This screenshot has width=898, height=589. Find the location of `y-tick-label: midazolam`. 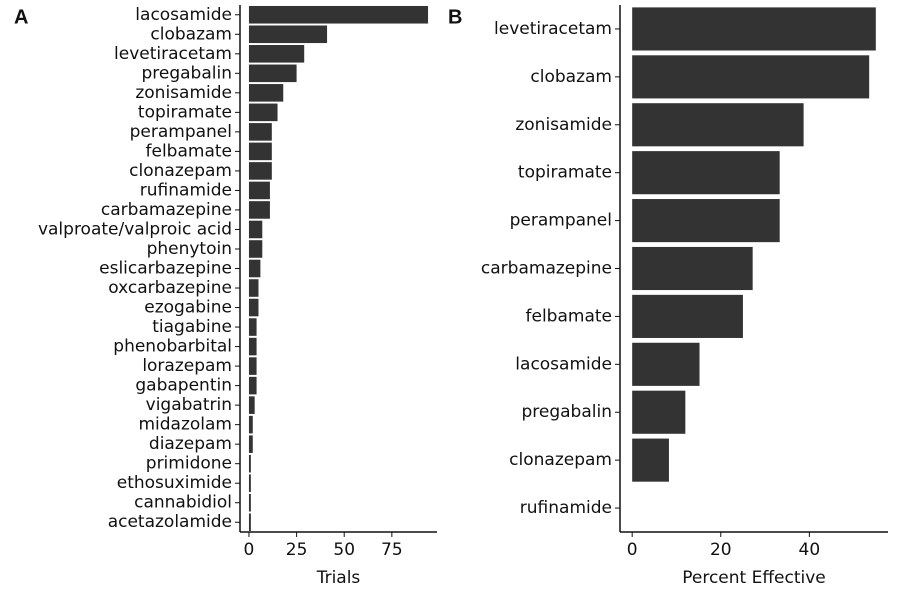

y-tick-label: midazolam is located at coordinates (185, 425).